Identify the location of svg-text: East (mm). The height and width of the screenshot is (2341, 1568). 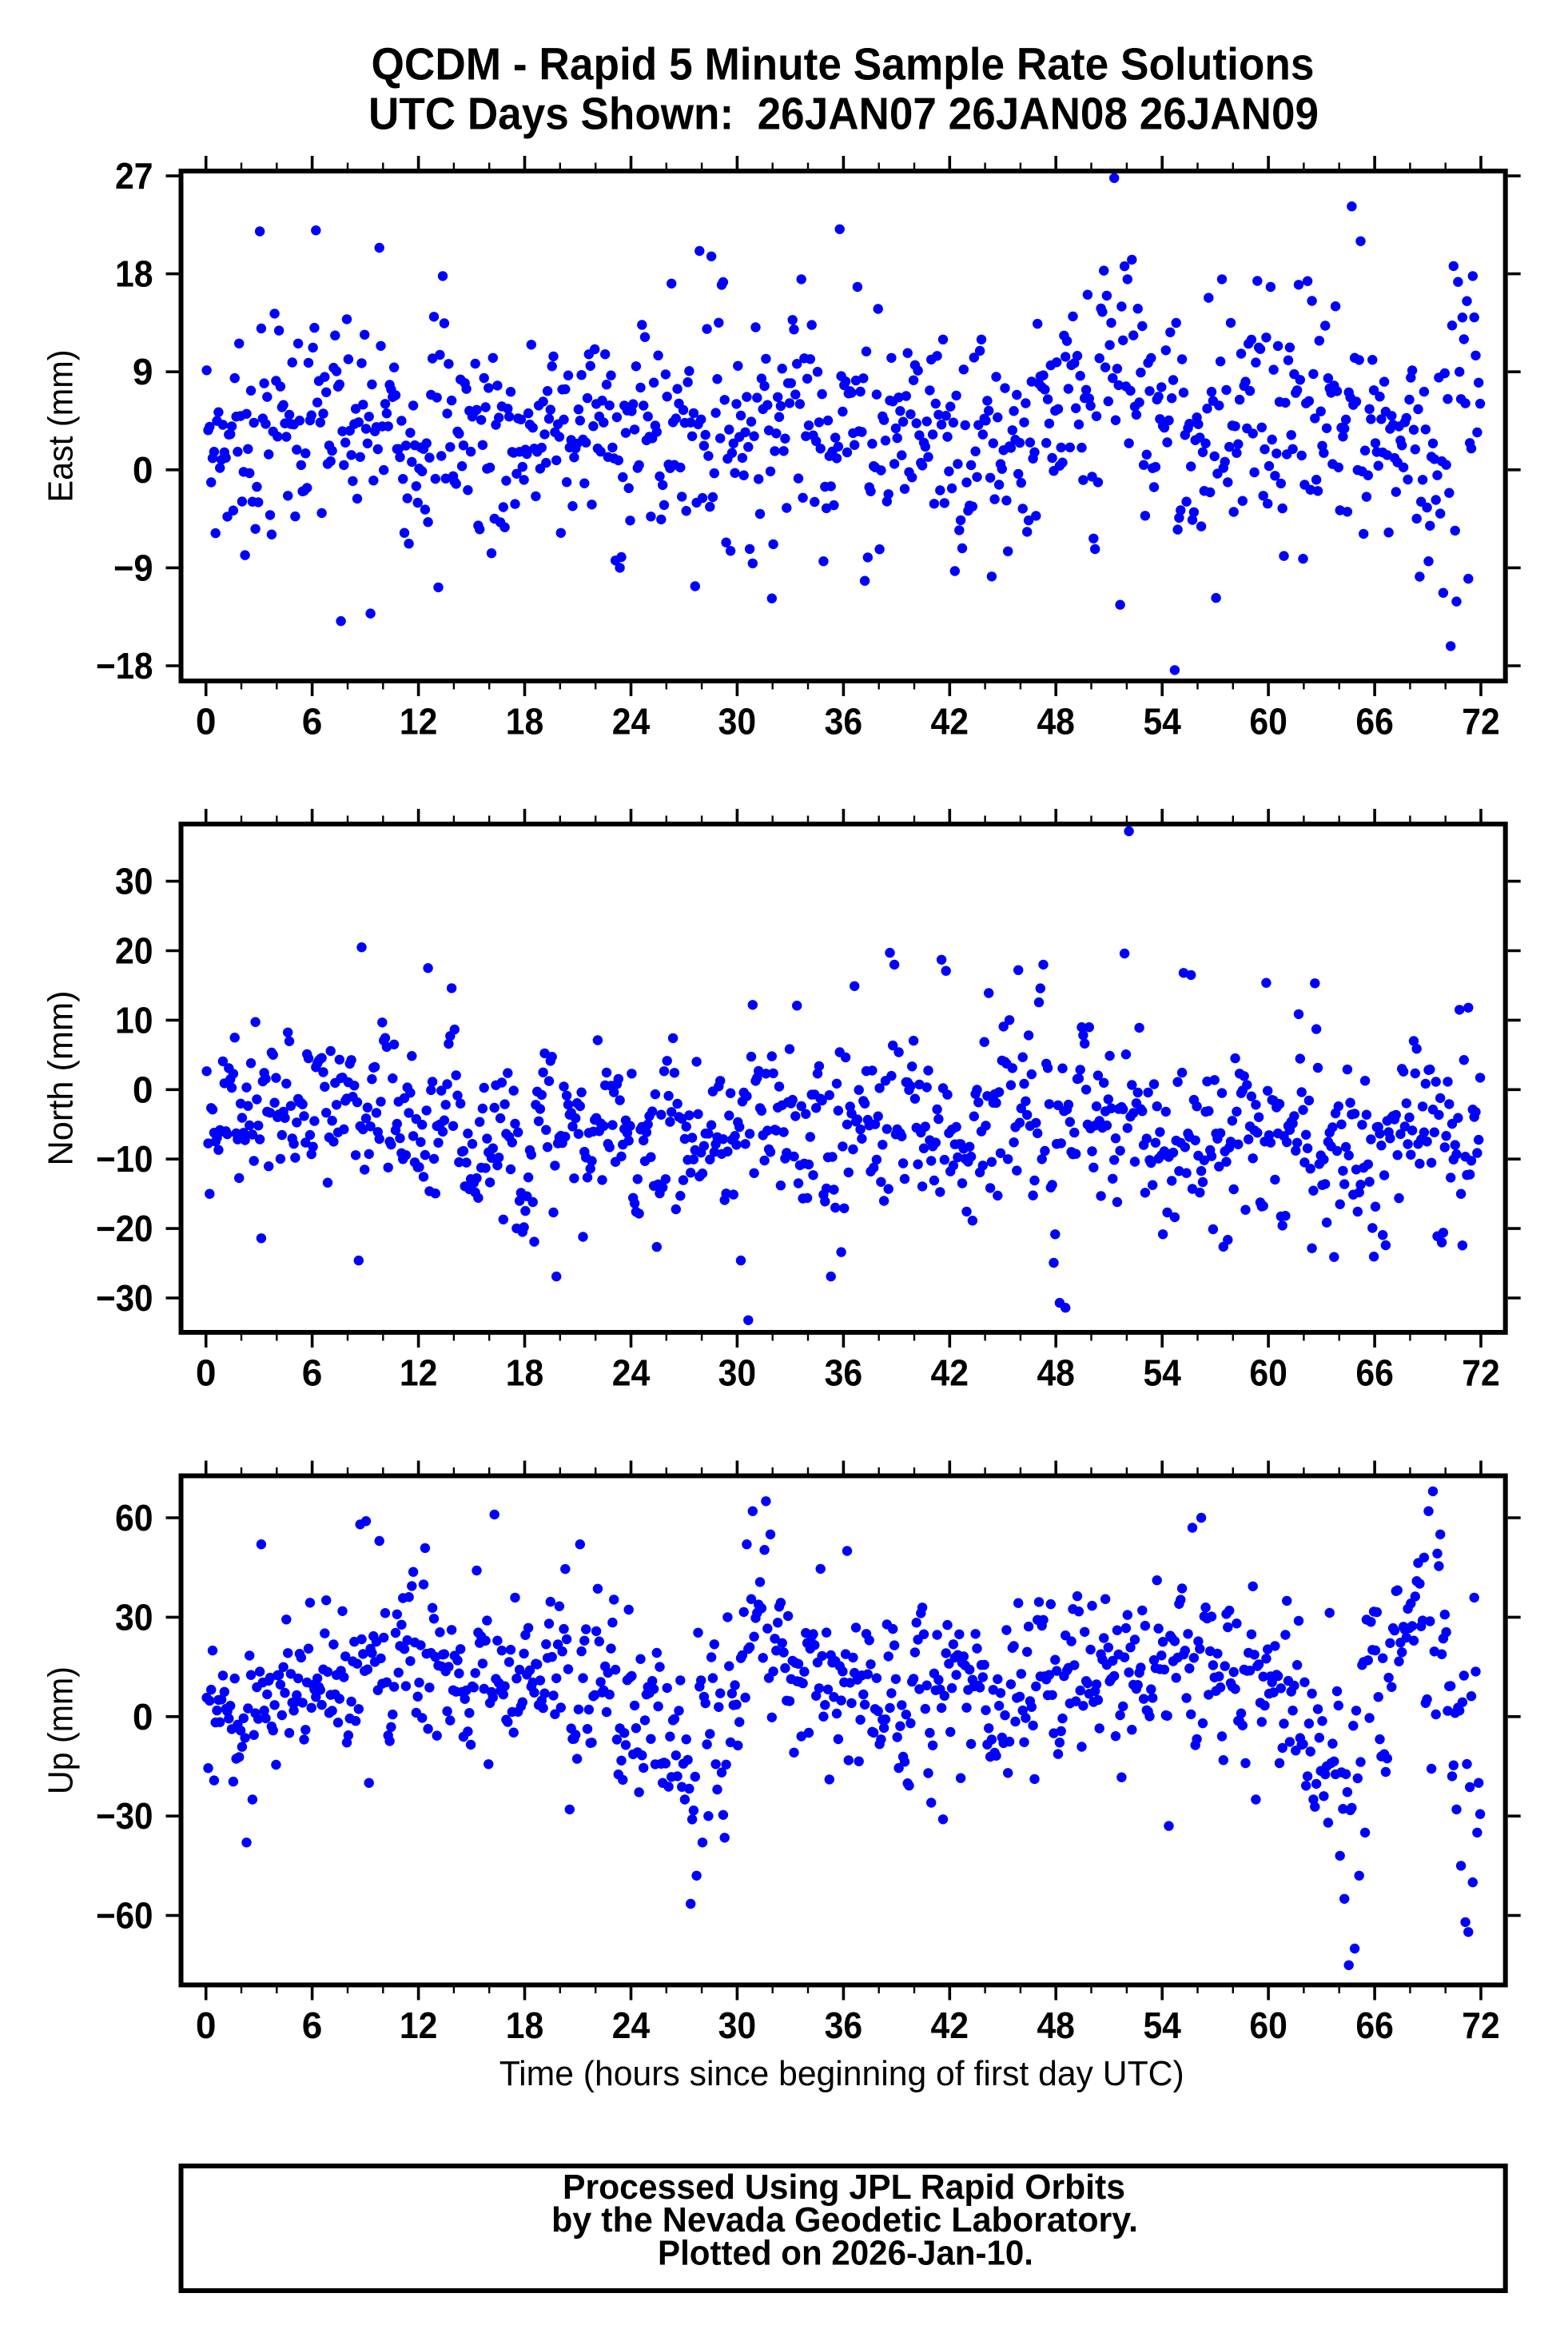
(61, 427).